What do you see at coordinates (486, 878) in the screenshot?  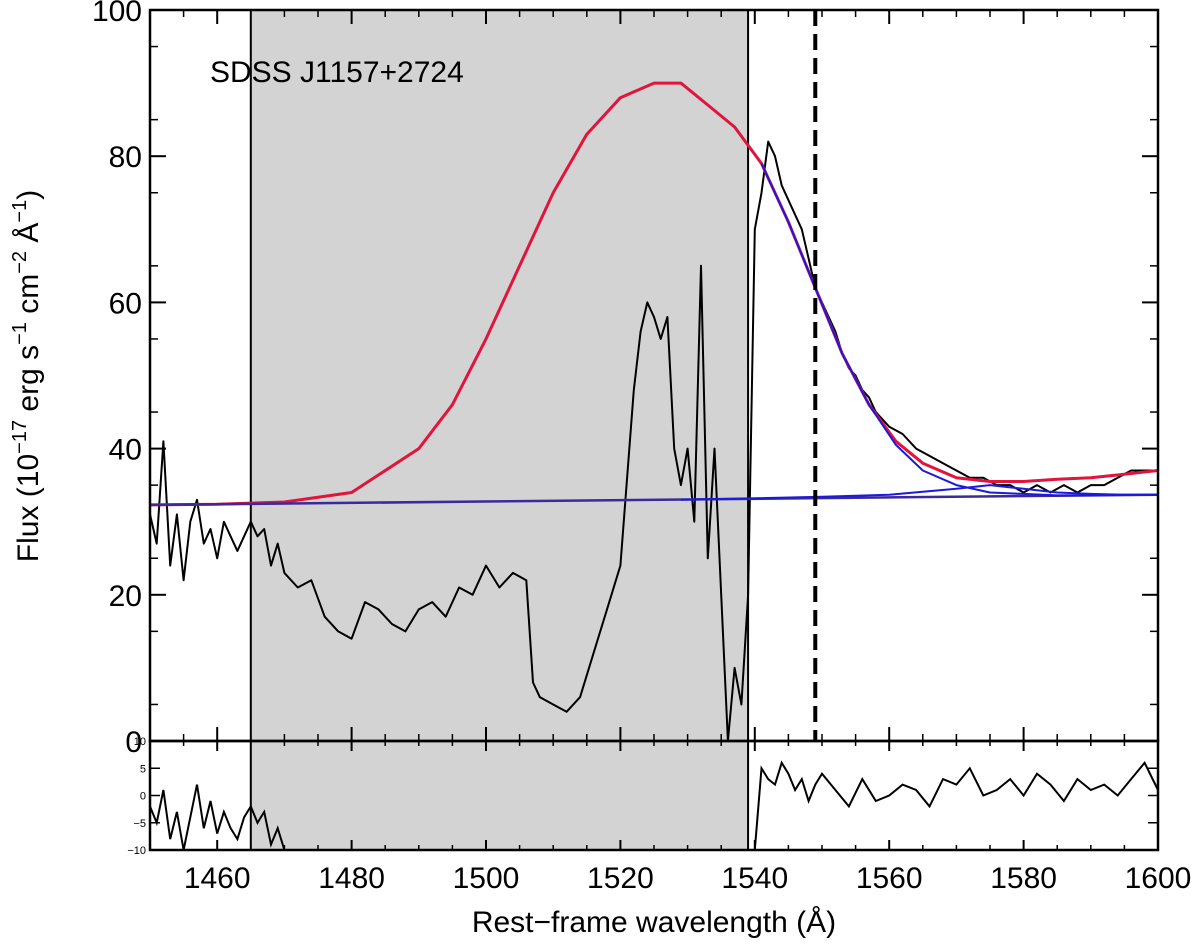 I see `x-tick-label: 1500` at bounding box center [486, 878].